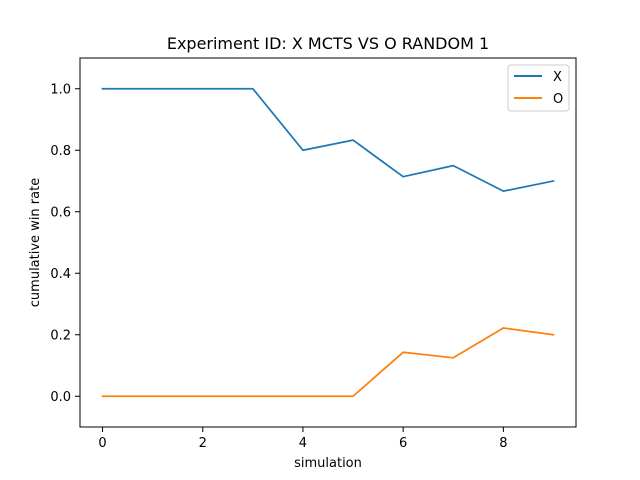 The width and height of the screenshot is (640, 480). Describe the element at coordinates (60, 212) in the screenshot. I see `y-tick-label: 0.6` at that location.